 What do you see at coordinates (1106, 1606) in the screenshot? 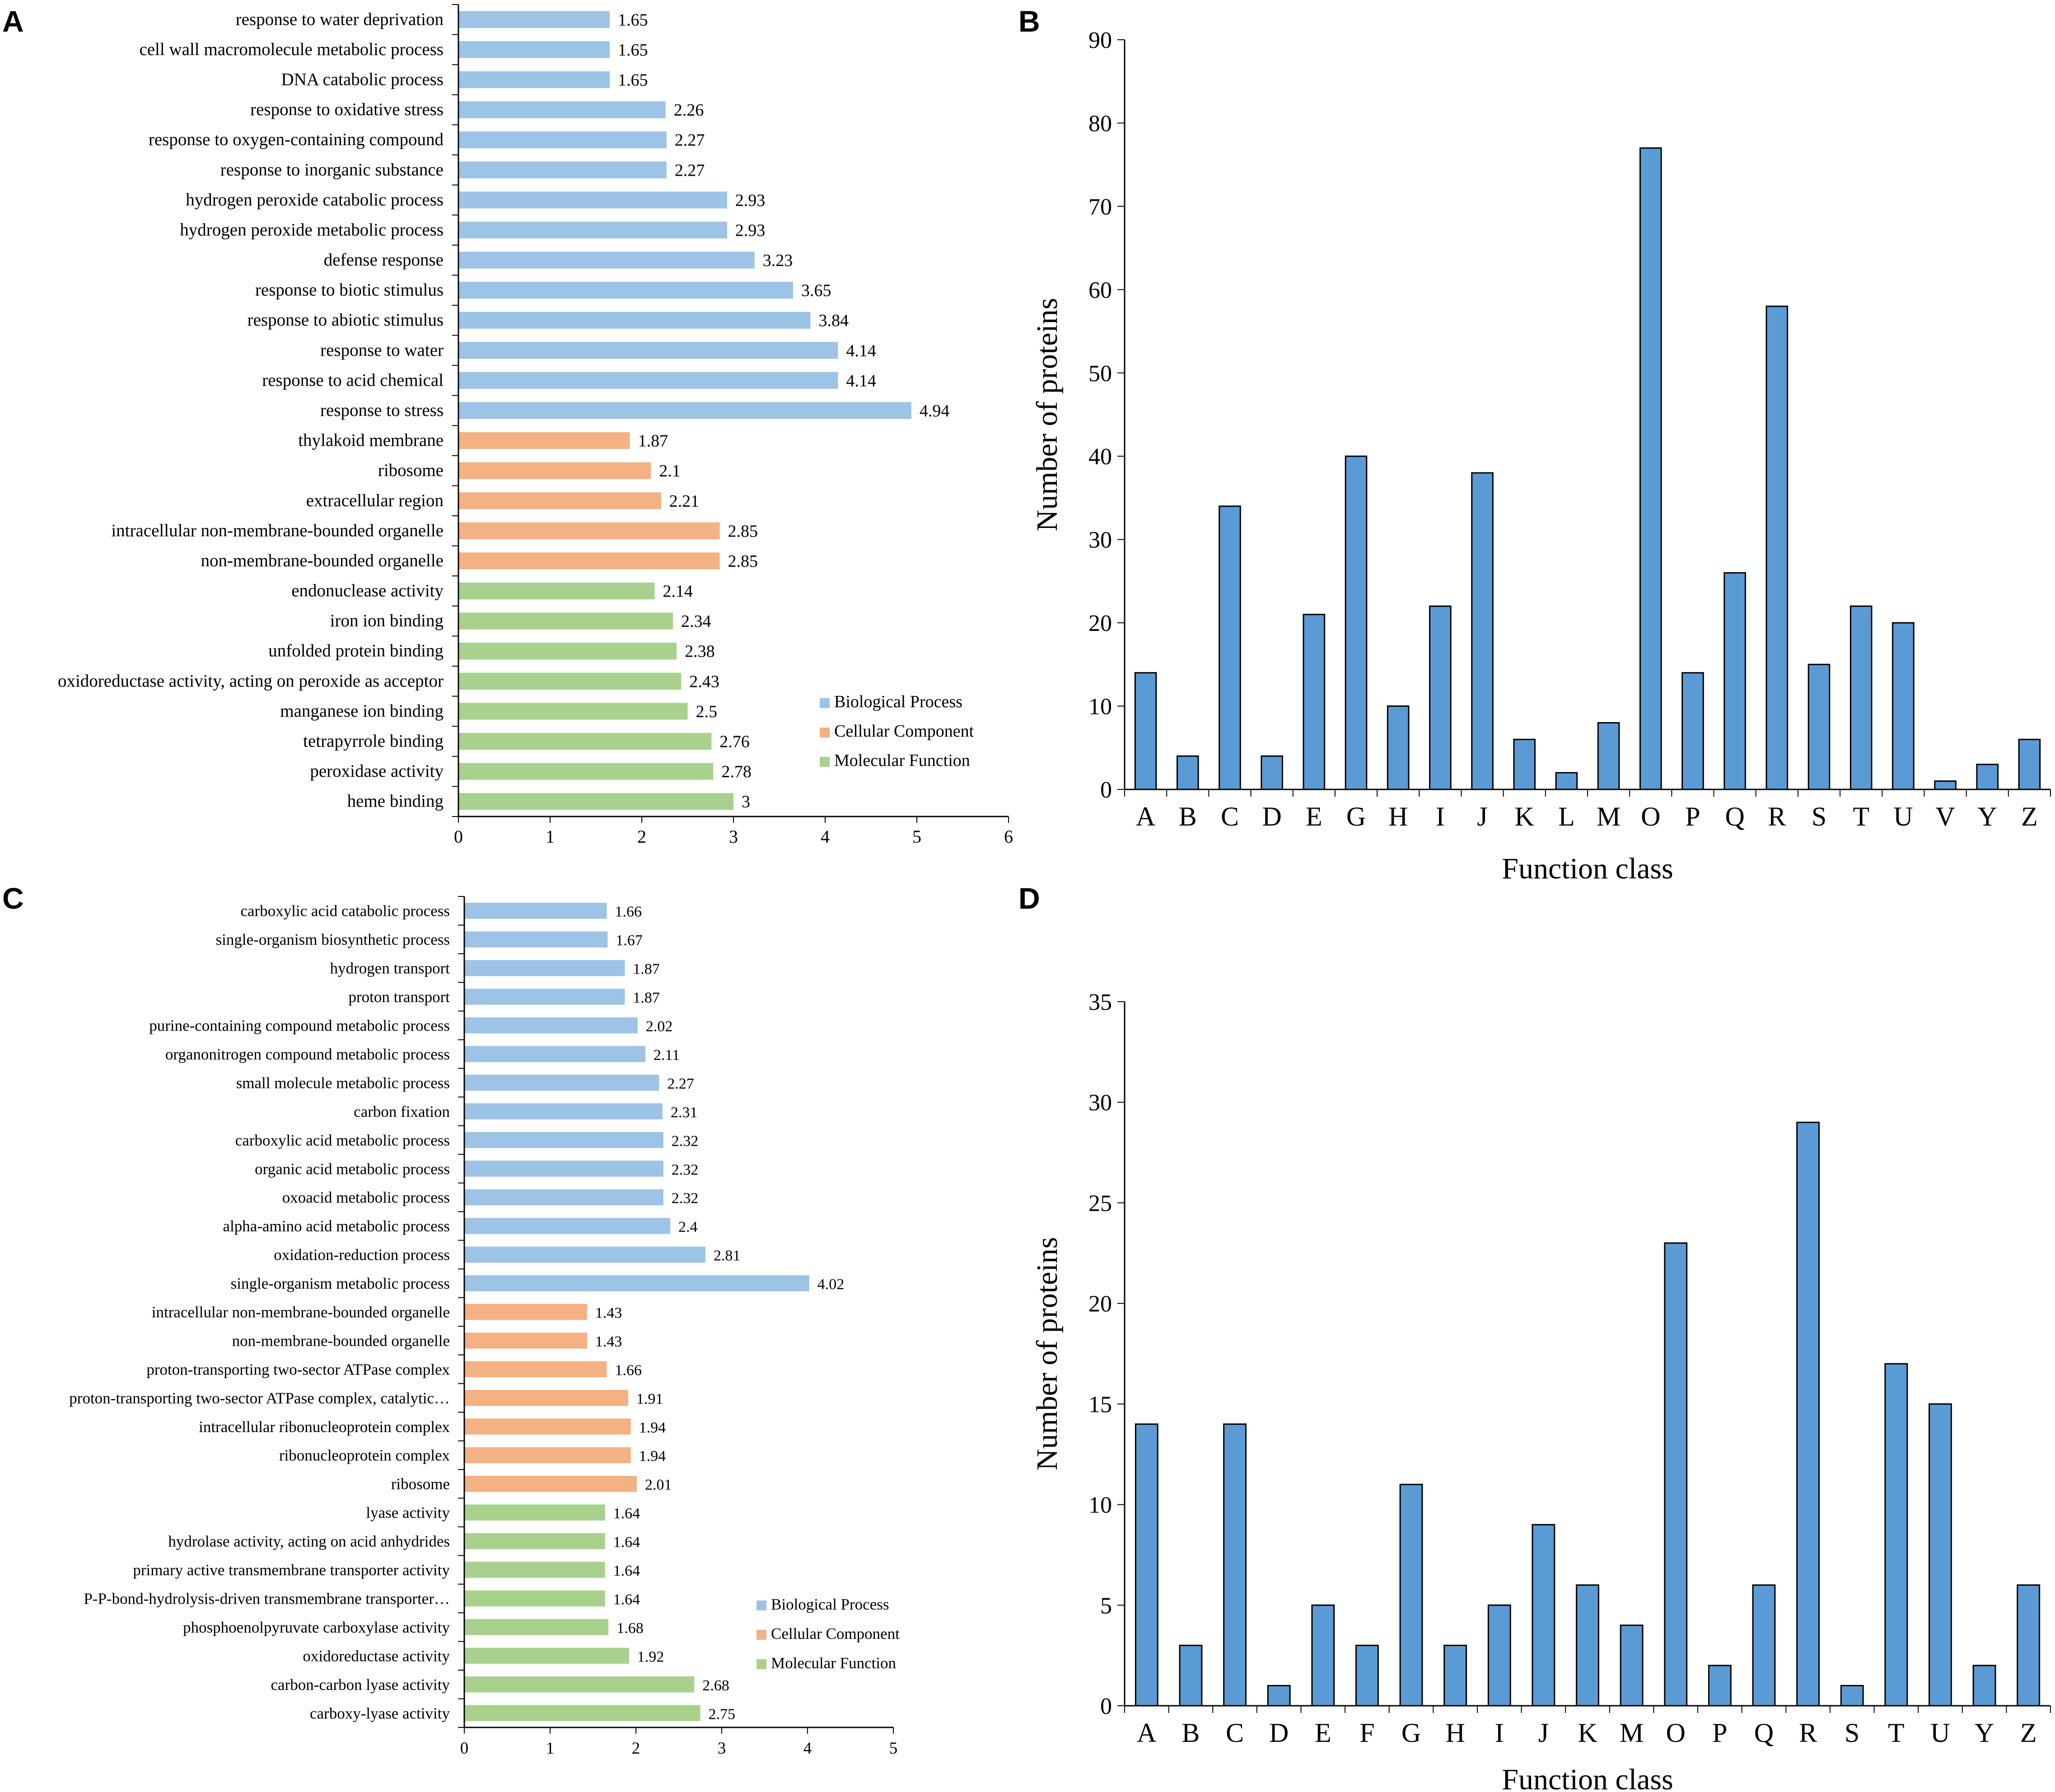
I see `y-tick-label: 5` at bounding box center [1106, 1606].